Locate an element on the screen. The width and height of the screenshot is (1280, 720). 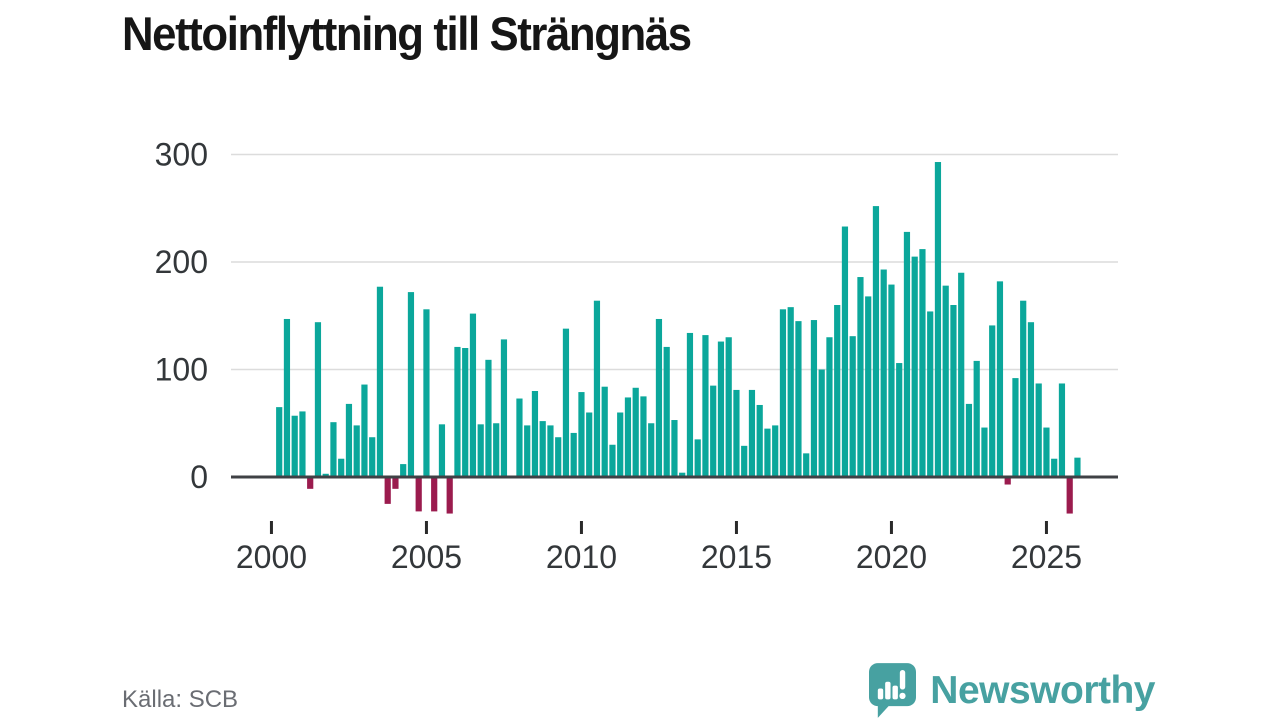
bar-2012Q3 is located at coordinates (659, 397).